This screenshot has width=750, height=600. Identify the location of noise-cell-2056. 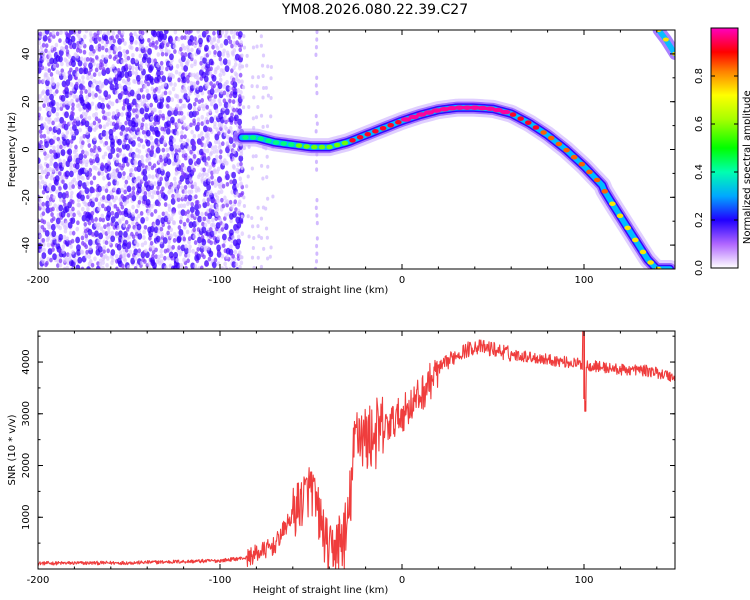
(204, 242).